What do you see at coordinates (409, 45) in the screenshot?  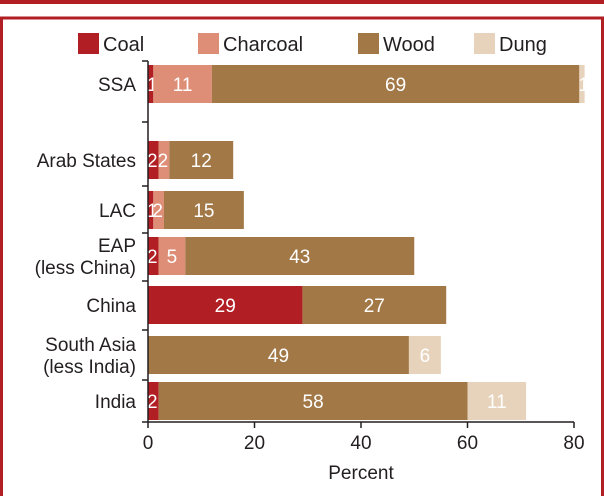 I see `legend-label-wood: Wood` at bounding box center [409, 45].